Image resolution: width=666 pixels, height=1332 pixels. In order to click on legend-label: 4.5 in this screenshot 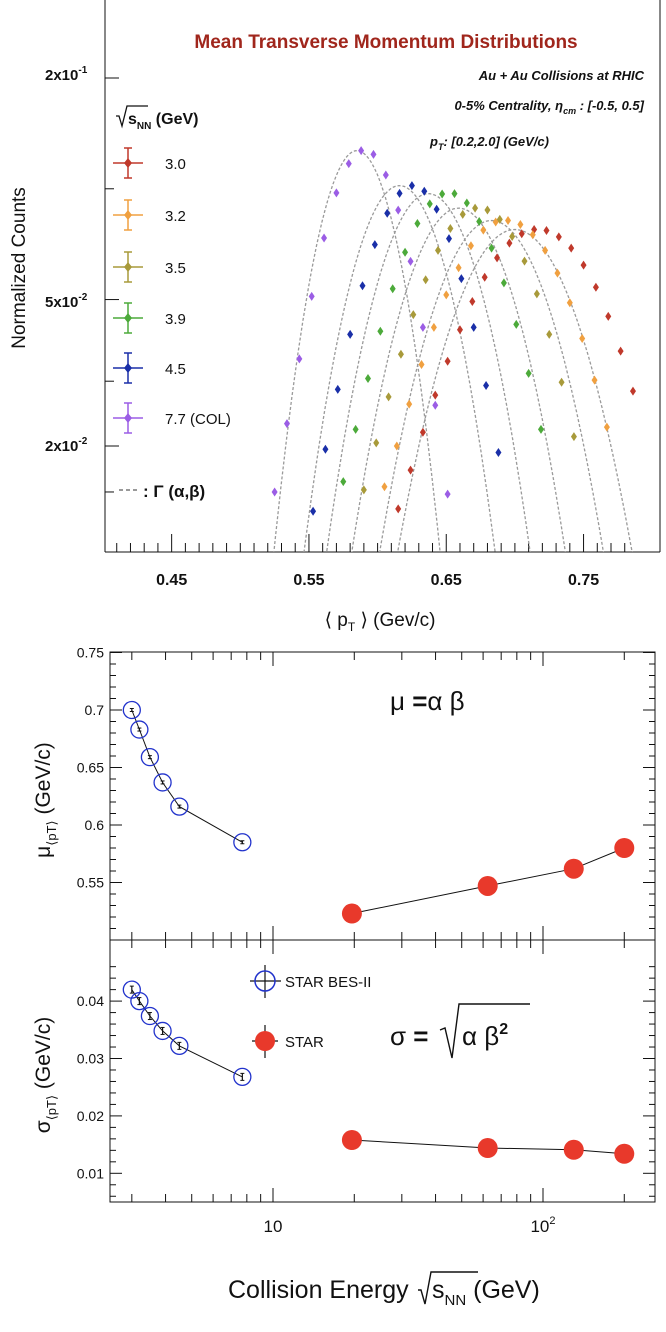, I will do `click(175, 369)`.